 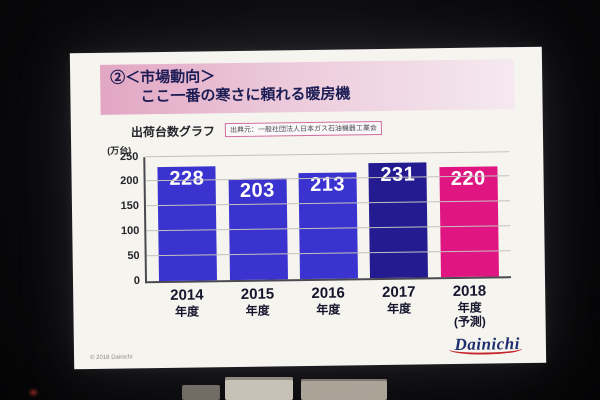 I want to click on x-year: 2016, so click(x=328, y=292).